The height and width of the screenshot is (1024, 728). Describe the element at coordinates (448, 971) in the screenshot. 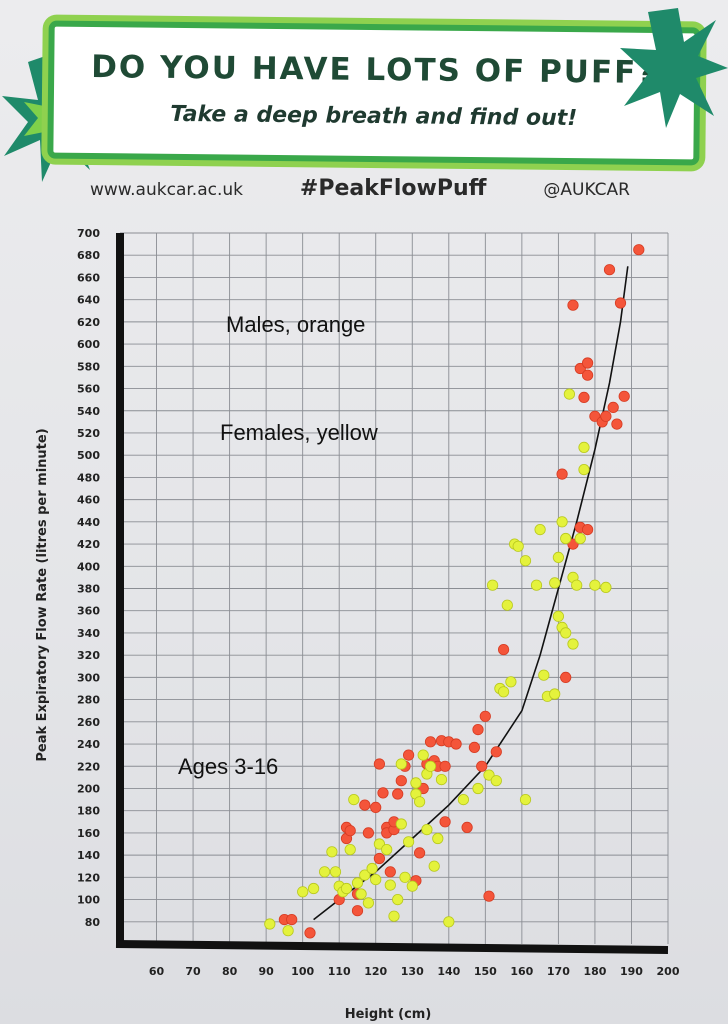

I see `x-tick-140: 140` at that location.